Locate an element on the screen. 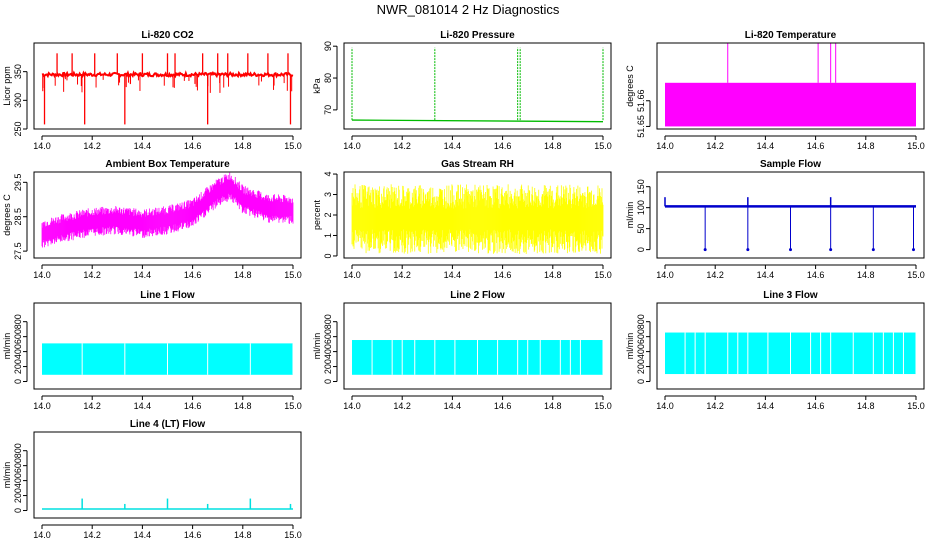 The image size is (936, 540). line2-y-tick-label: 0 is located at coordinates (328, 381).